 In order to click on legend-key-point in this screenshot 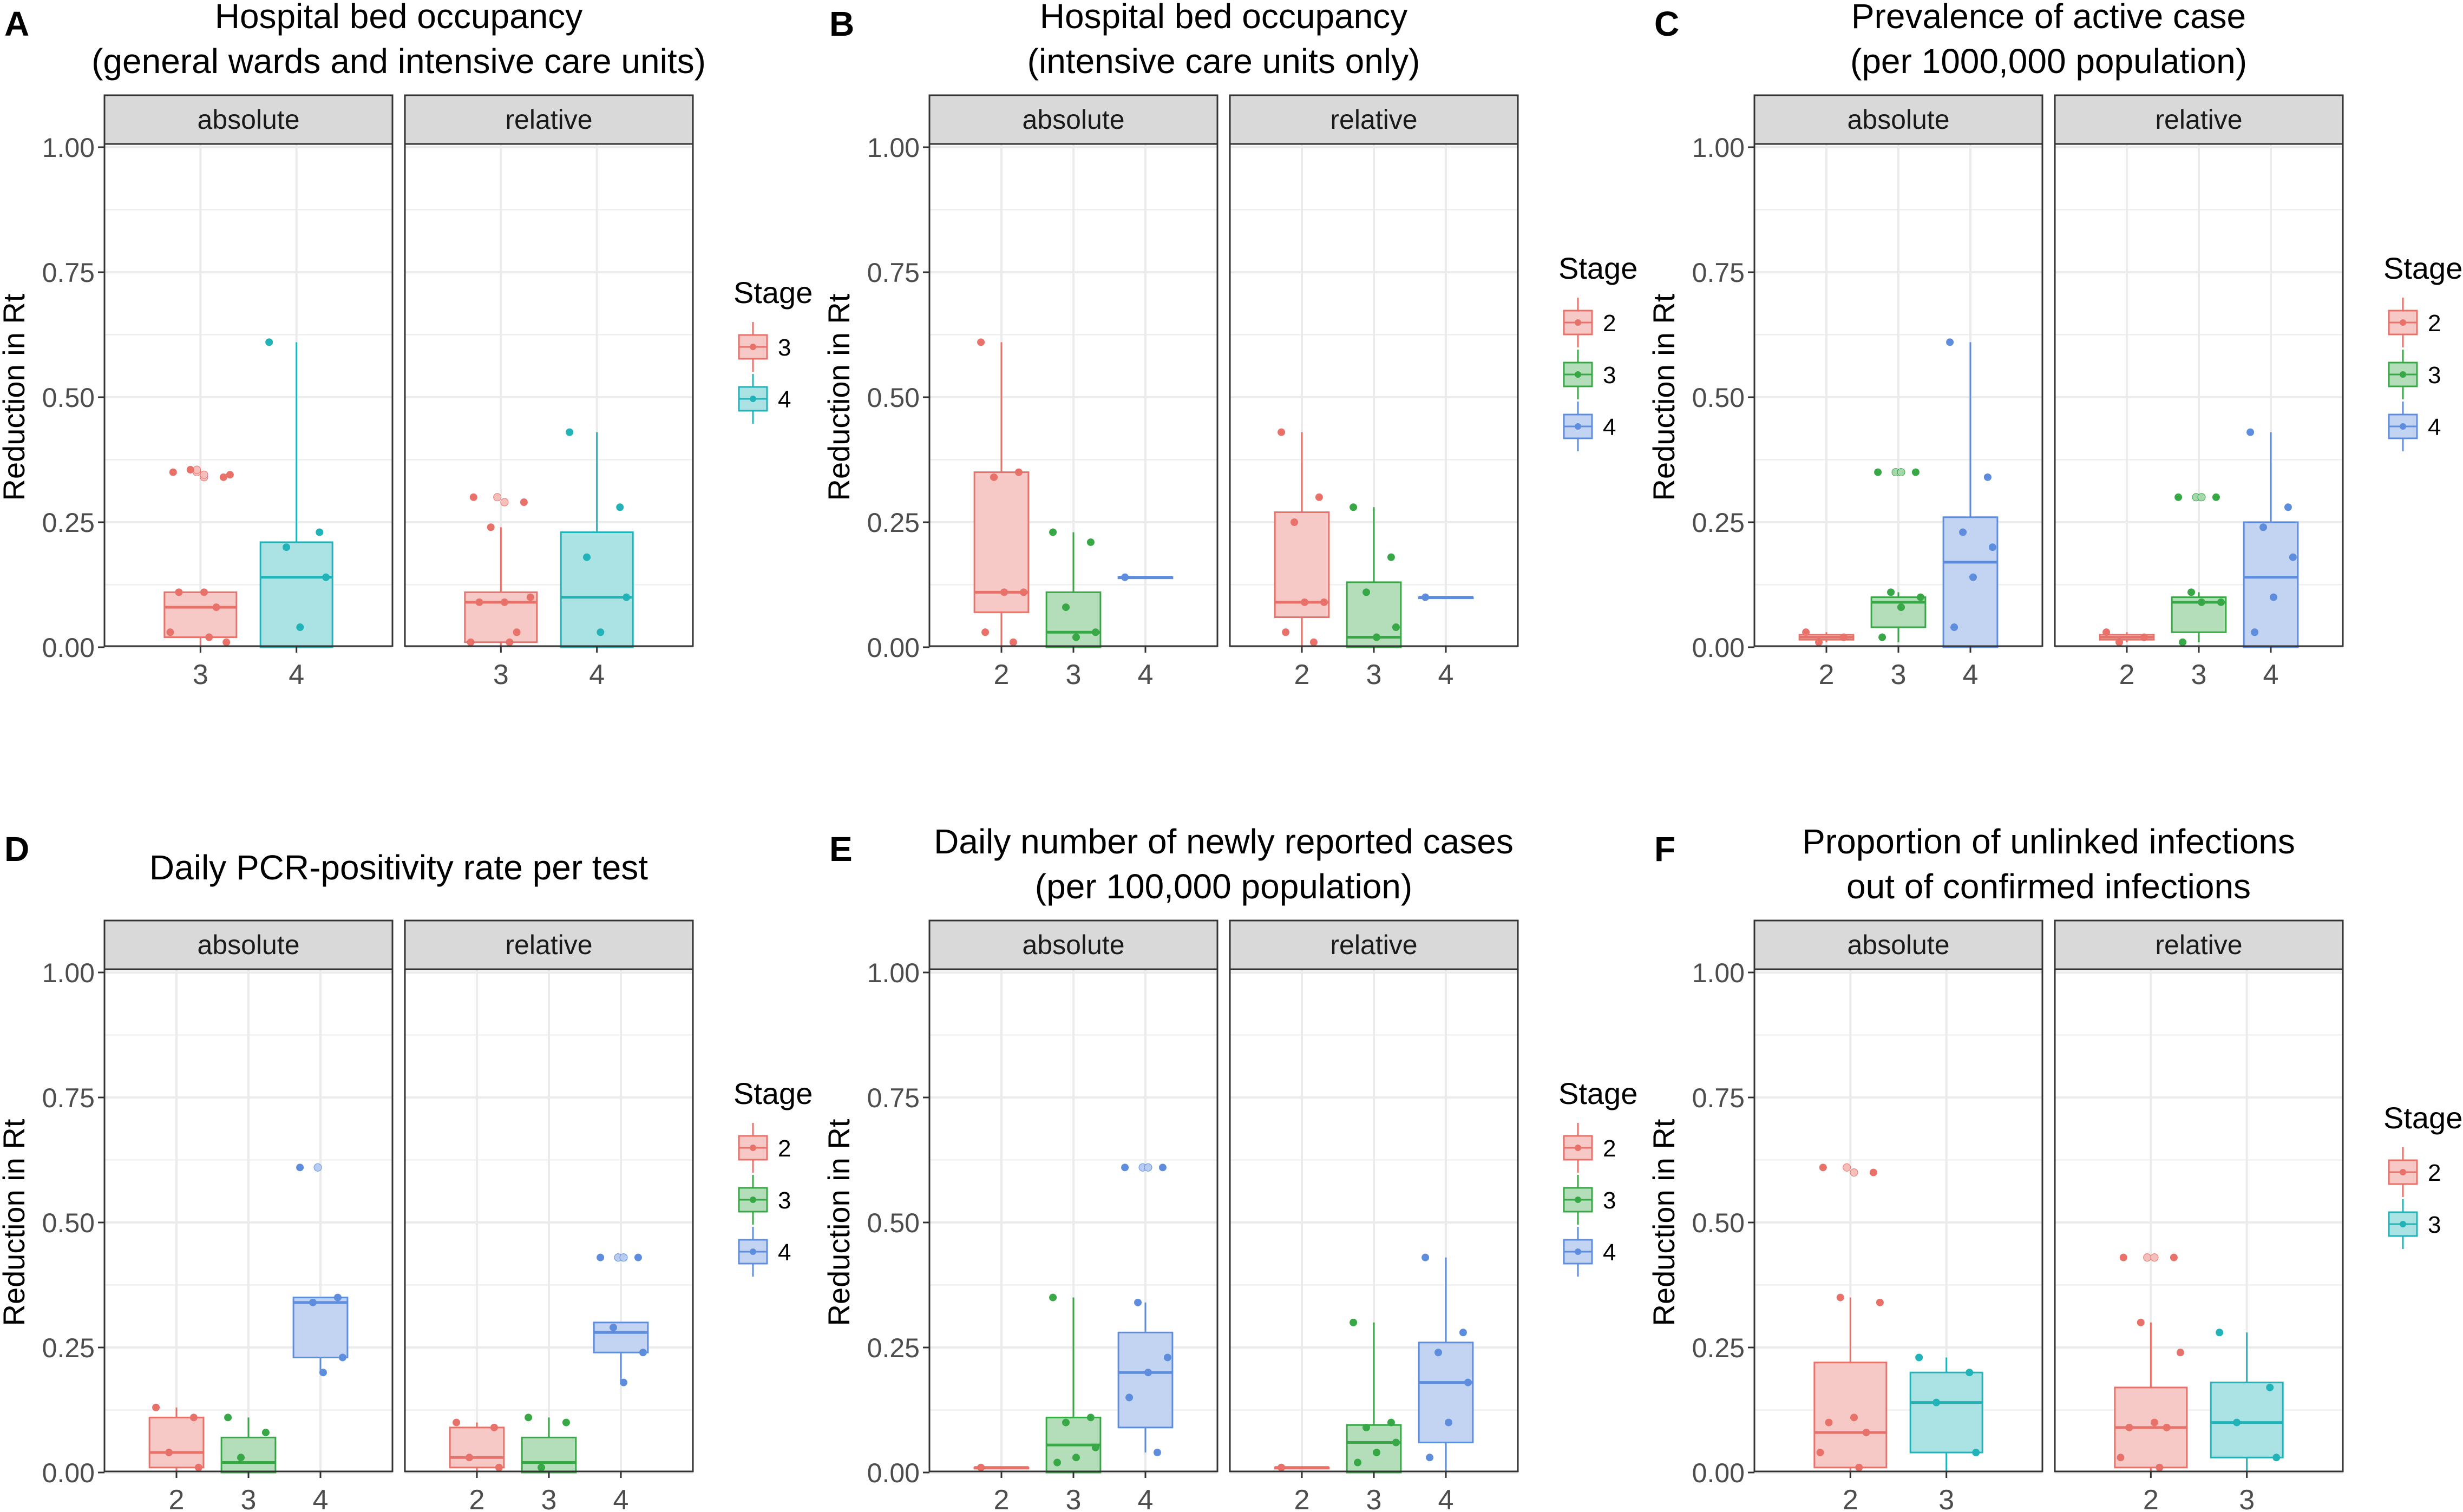, I will do `click(2403, 322)`.